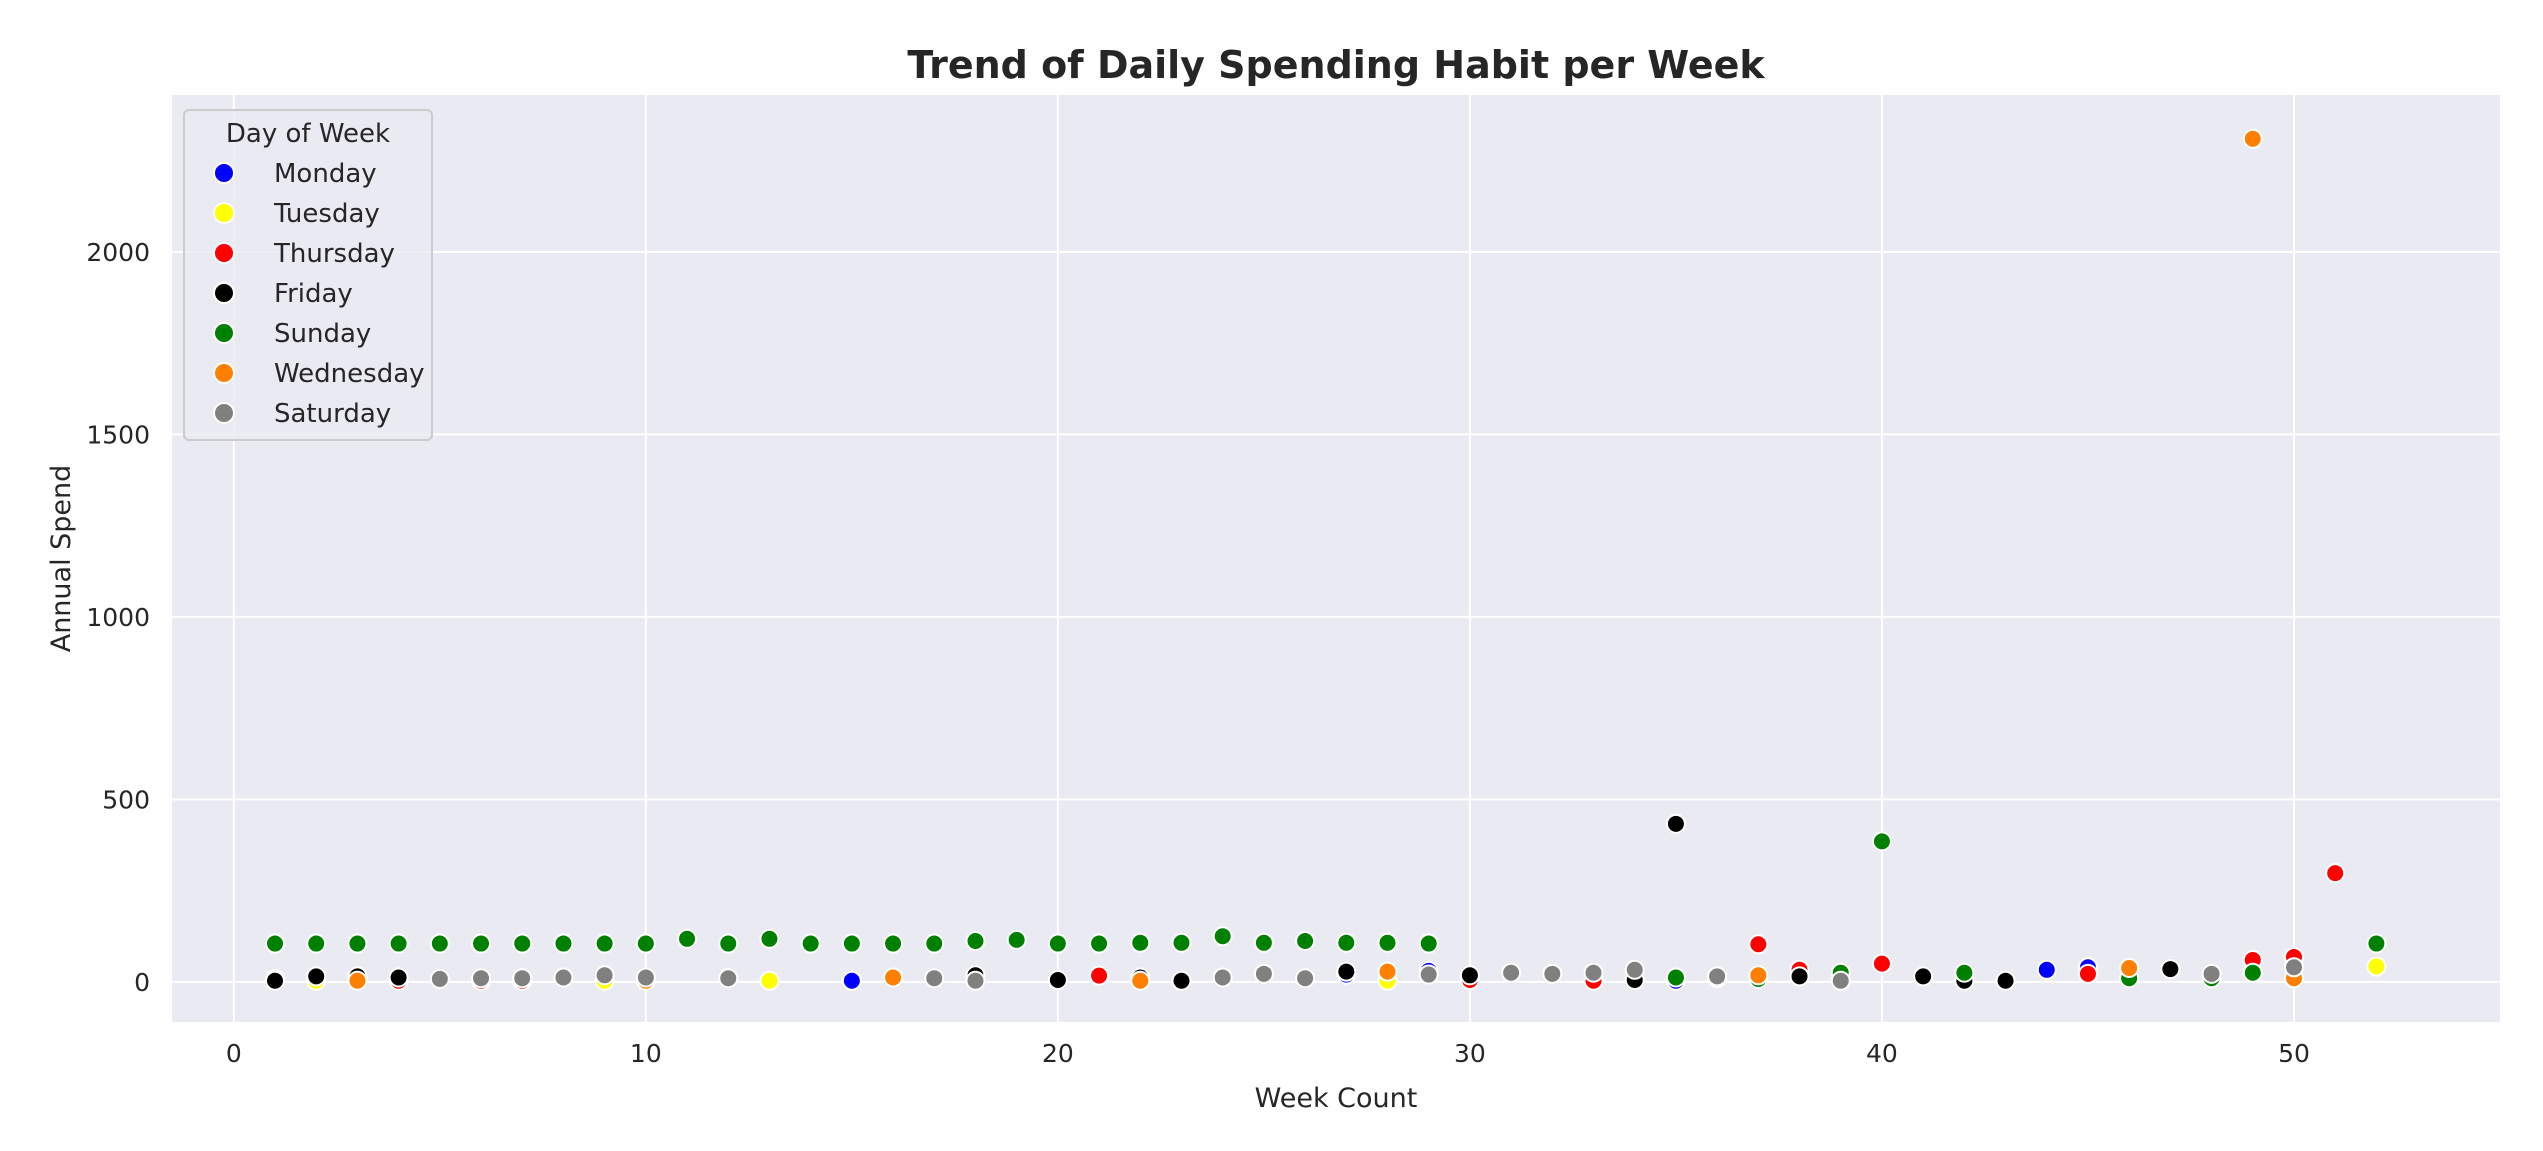 This screenshot has height=1151, width=2543. I want to click on x-tick-label: 30, so click(1470, 1053).